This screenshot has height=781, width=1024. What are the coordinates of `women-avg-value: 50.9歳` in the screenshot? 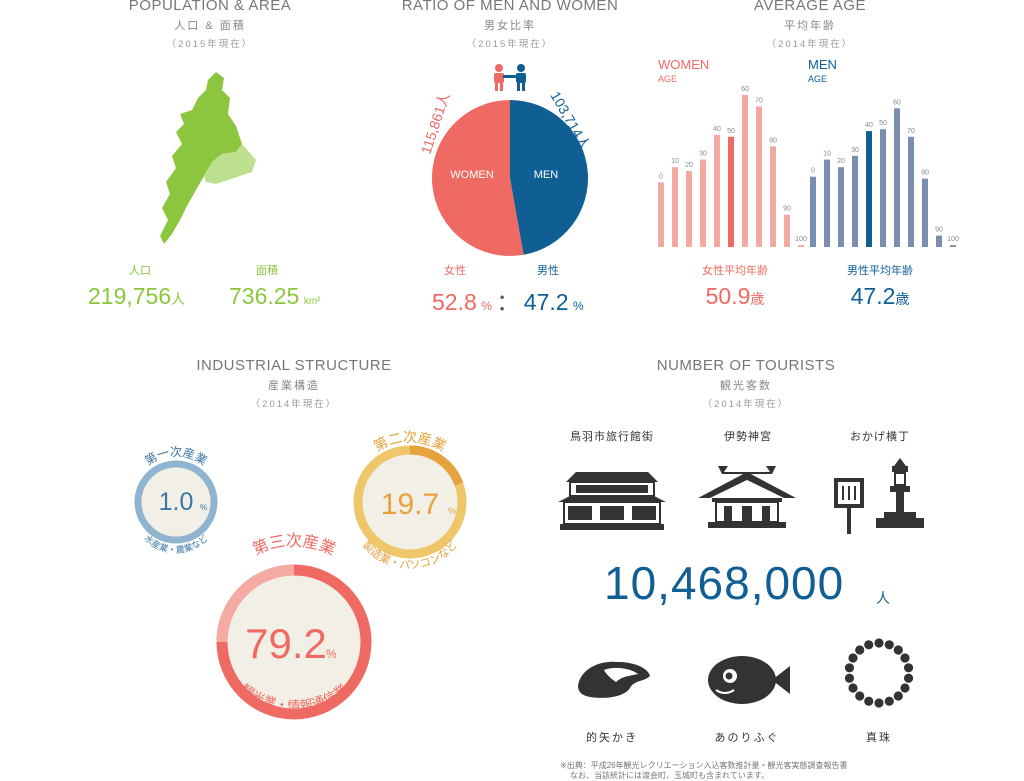 It's located at (735, 296).